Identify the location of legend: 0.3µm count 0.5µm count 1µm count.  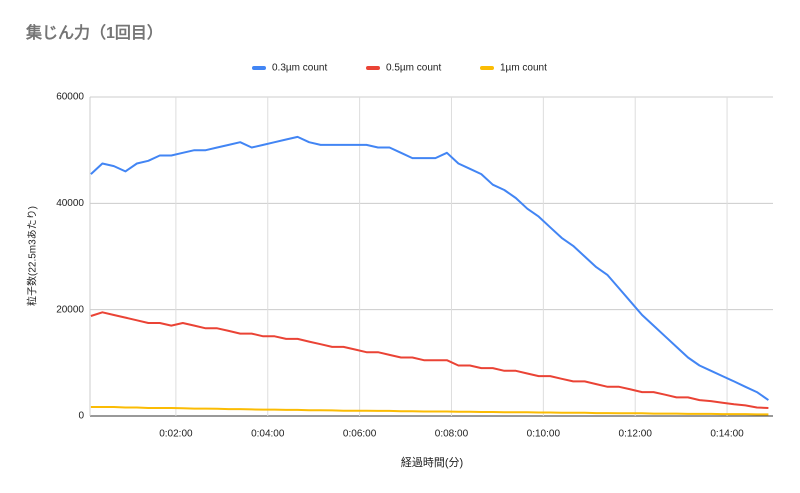
(399, 68).